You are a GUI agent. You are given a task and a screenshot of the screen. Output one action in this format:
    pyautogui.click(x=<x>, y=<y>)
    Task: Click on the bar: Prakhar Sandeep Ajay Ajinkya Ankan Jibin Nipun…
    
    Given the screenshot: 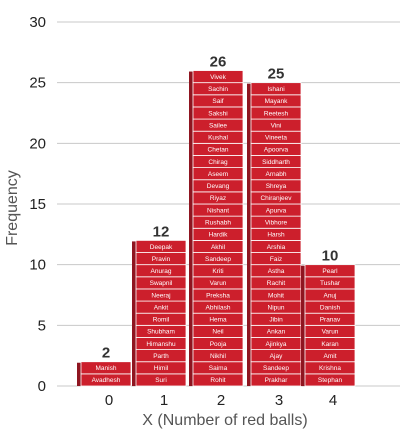 What is the action you would take?
    pyautogui.click(x=274, y=234)
    